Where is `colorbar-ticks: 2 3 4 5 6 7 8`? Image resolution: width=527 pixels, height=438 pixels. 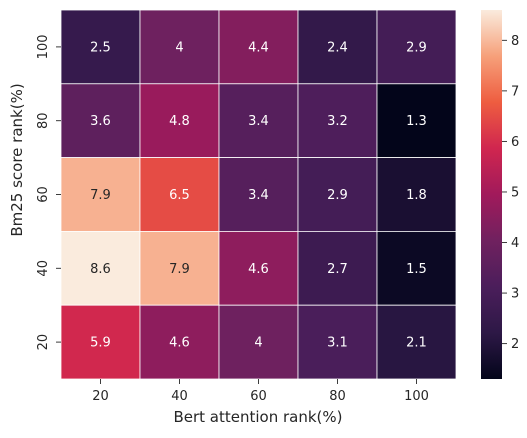
colorbar-ticks: 2 3 4 5 6 7 8 is located at coordinates (510, 193).